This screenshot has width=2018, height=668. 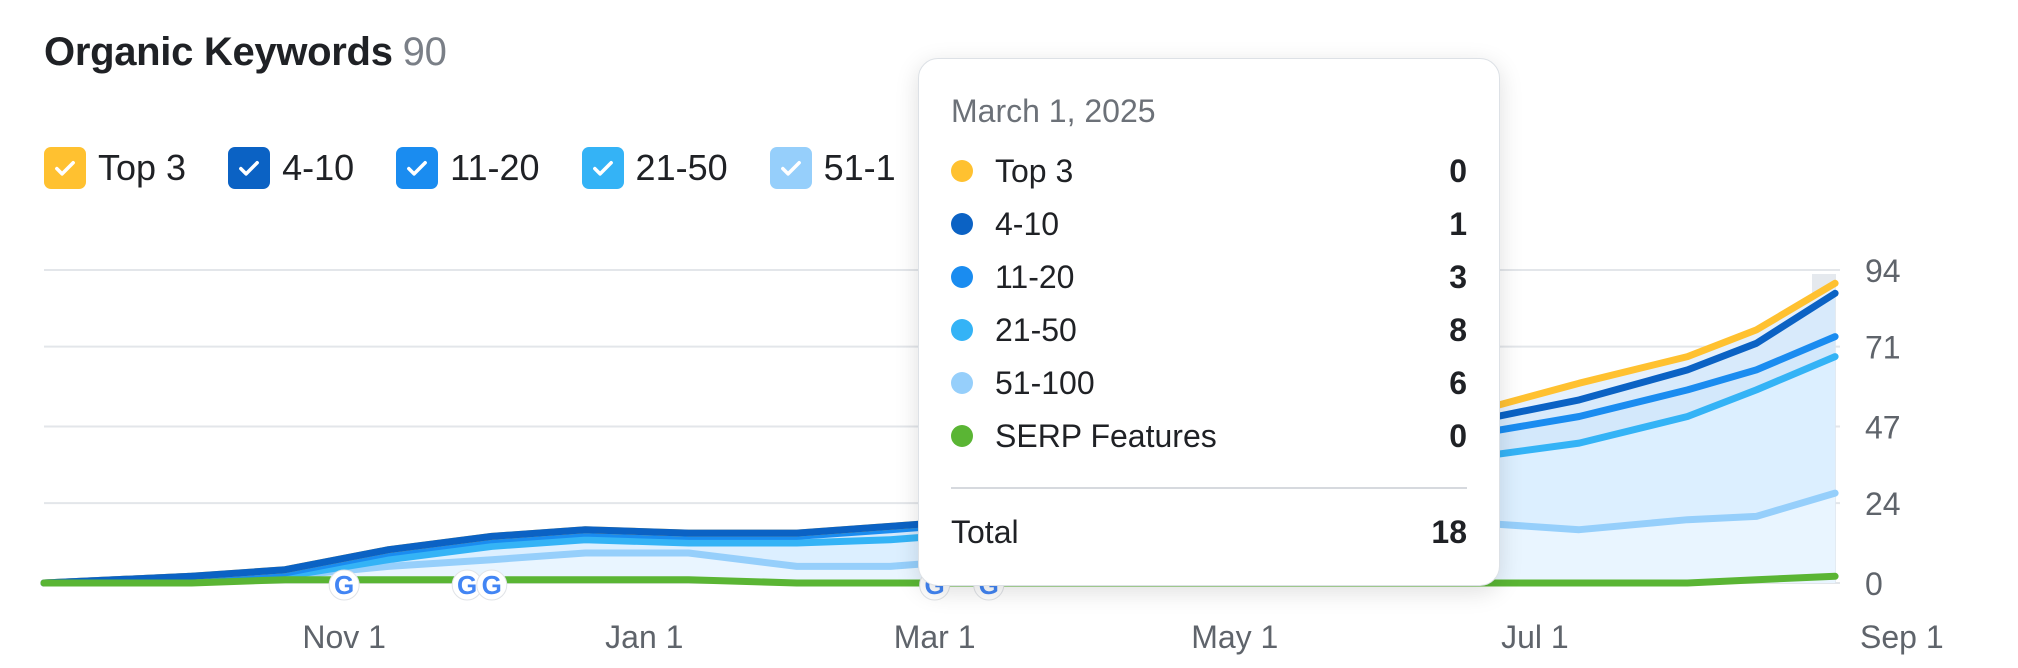 I want to click on tooltip-row-21-50: 21-50 8, so click(x=1209, y=330).